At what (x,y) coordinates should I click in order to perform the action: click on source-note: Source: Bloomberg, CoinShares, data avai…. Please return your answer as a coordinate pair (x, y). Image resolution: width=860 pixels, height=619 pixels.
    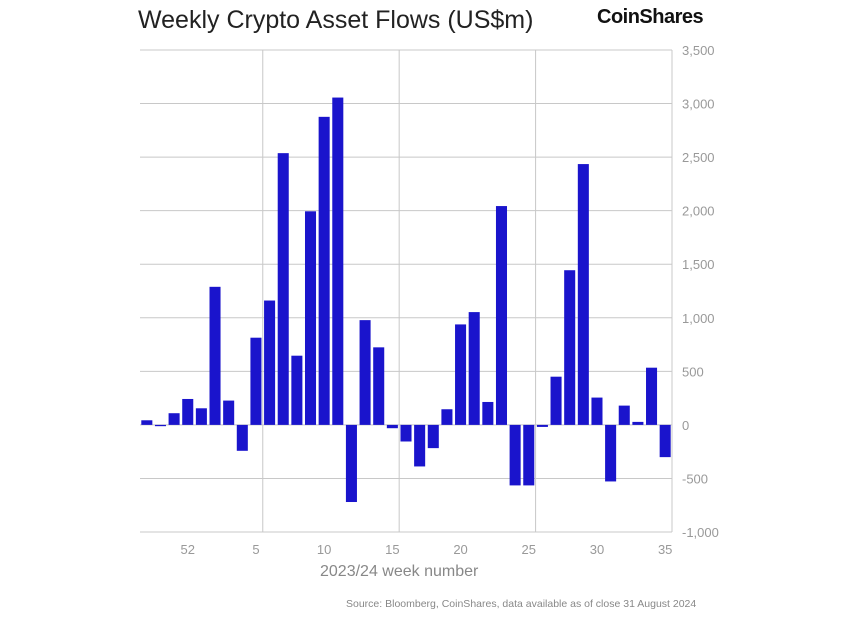
    Looking at the image, I should click on (521, 604).